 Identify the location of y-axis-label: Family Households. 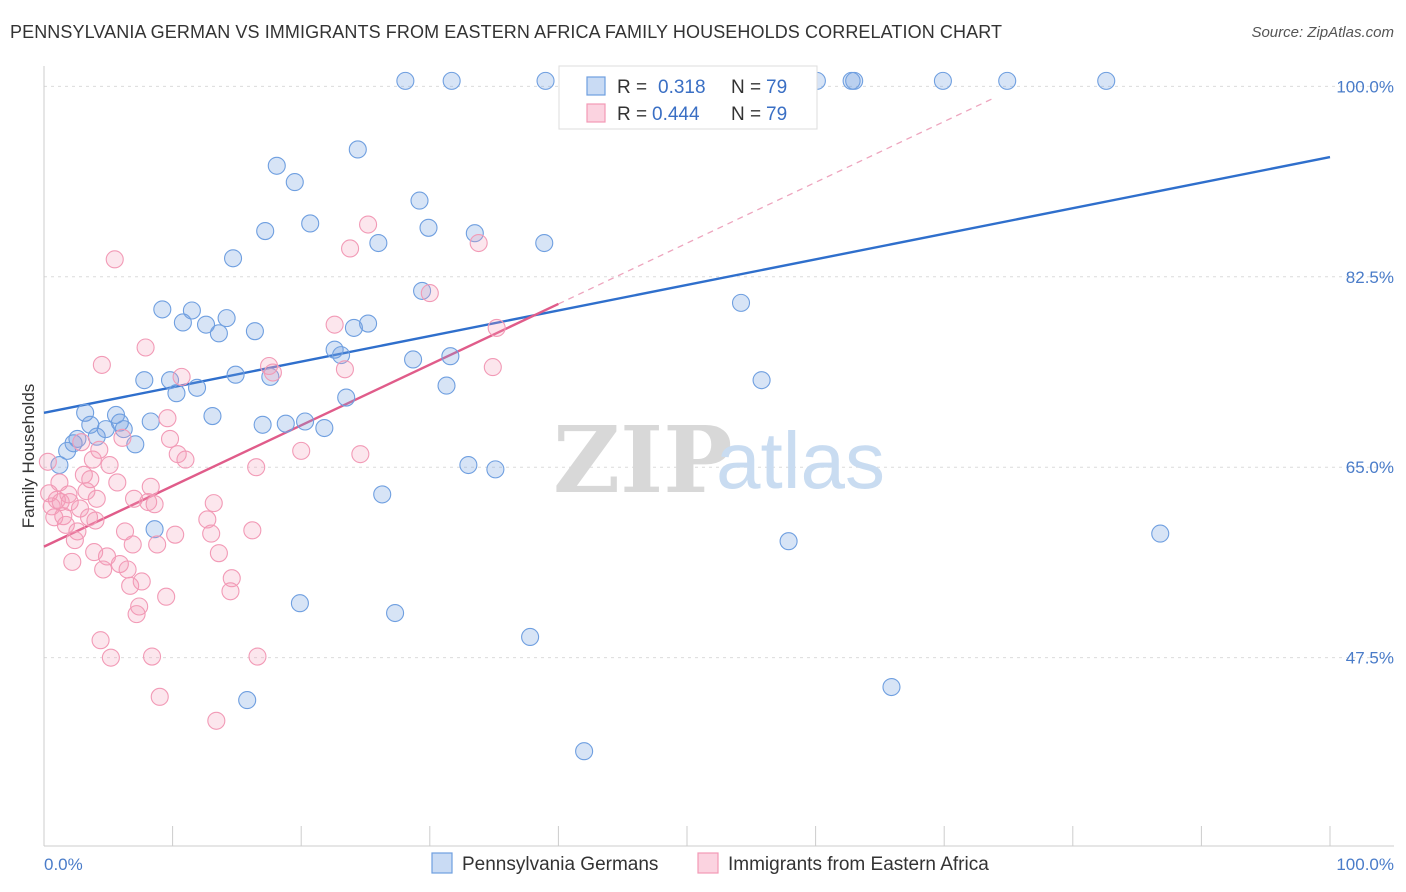
(28, 456).